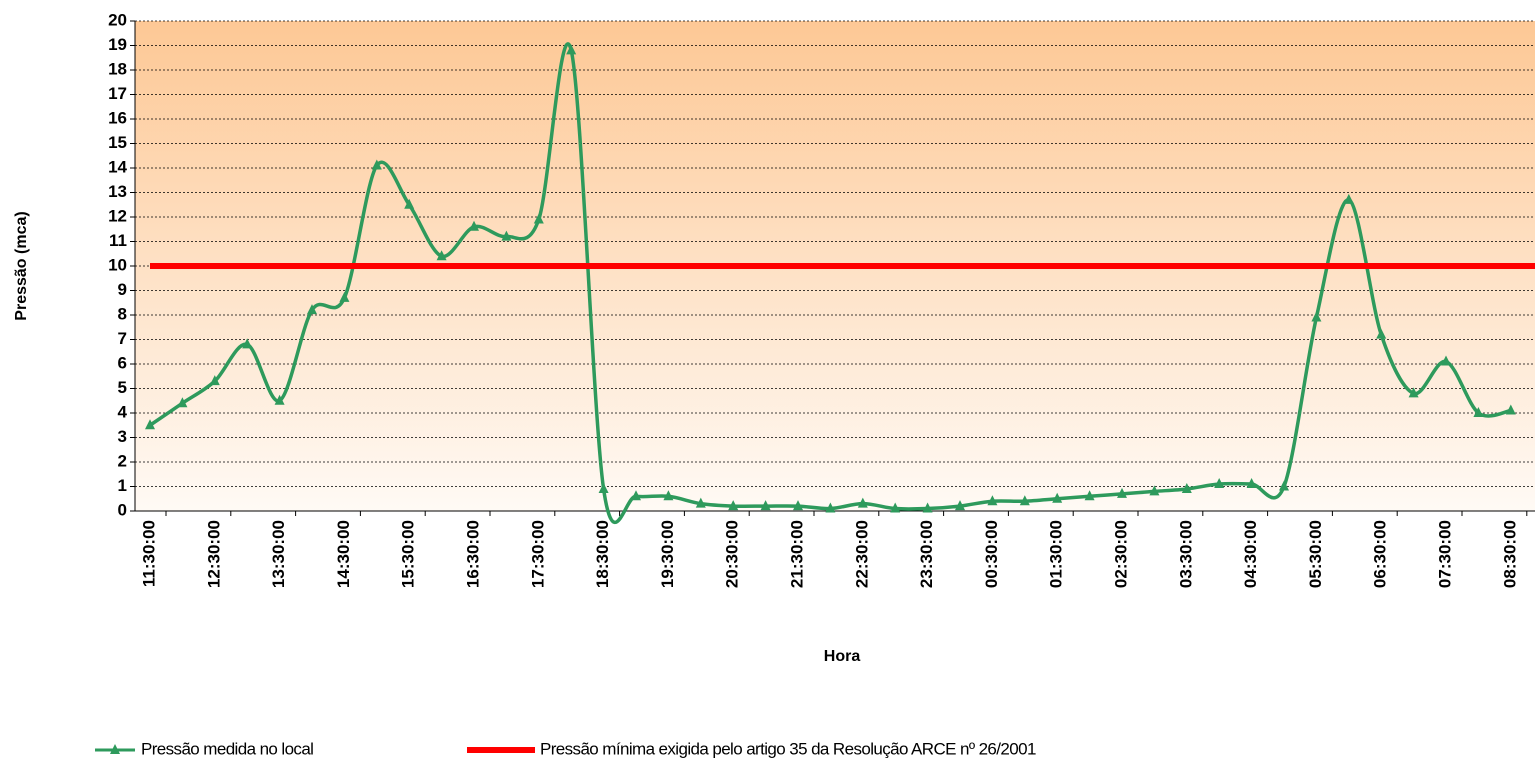  I want to click on legend-label: Pressão medida no local, so click(227, 748).